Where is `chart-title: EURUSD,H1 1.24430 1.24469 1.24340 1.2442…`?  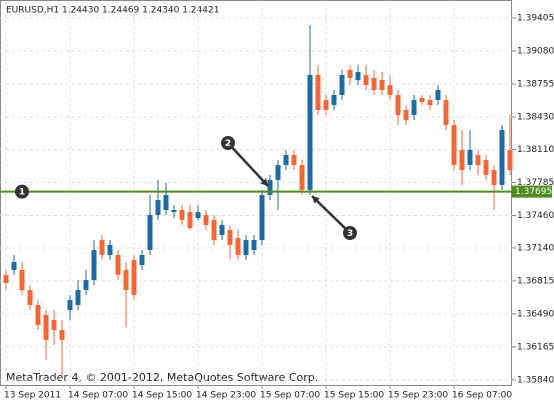
chart-title: EURUSD,H1 1.24430 1.24469 1.24340 1.2442… is located at coordinates (112, 11).